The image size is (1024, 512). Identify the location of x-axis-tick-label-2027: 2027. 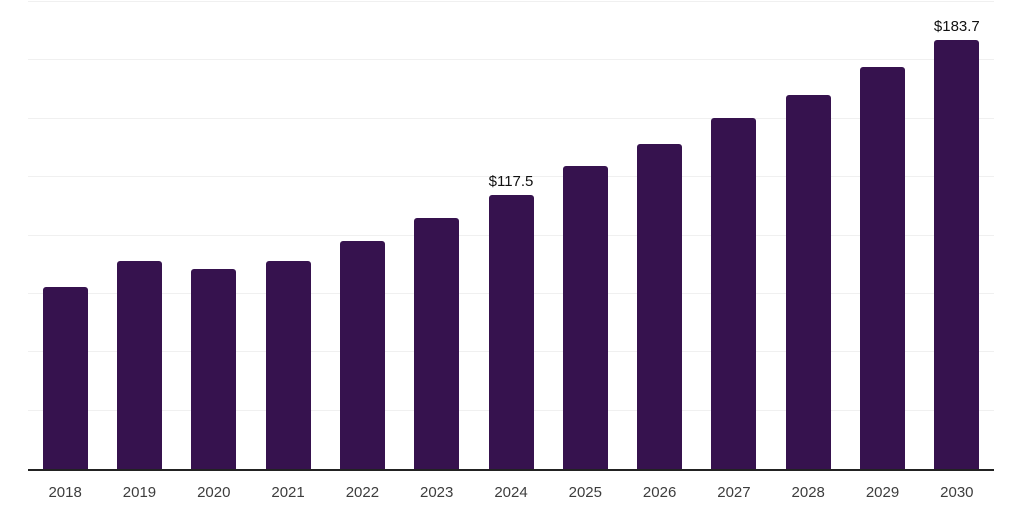
(734, 492).